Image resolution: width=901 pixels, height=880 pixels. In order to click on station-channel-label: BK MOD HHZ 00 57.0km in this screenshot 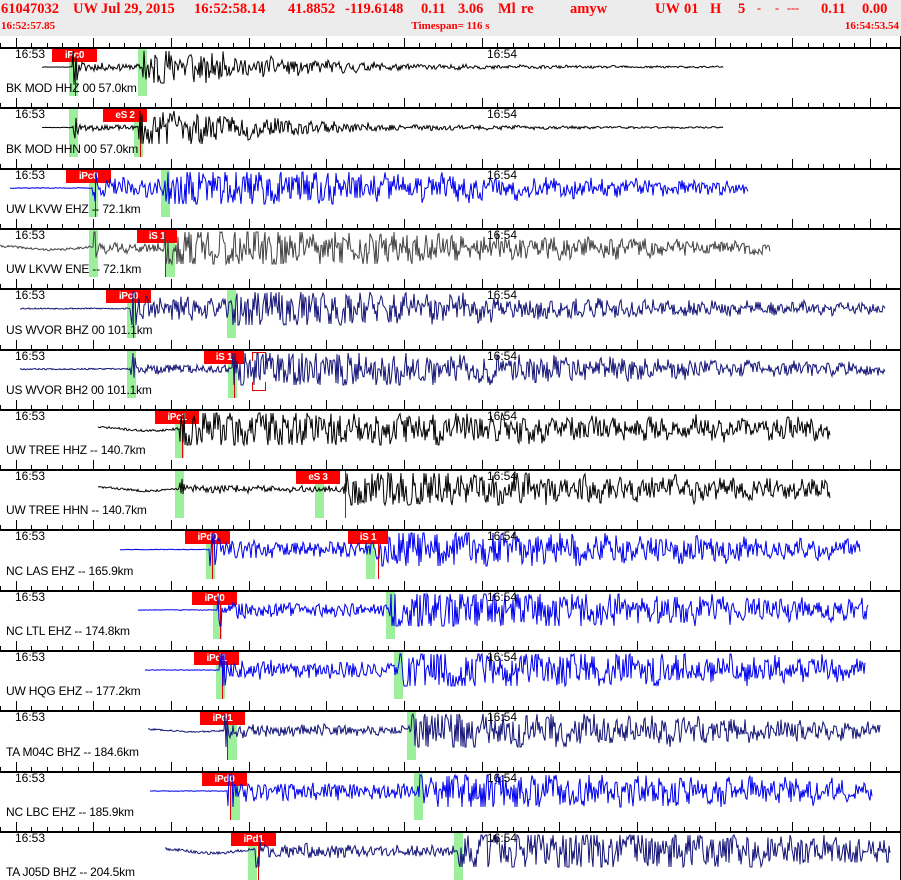, I will do `click(71, 88)`.